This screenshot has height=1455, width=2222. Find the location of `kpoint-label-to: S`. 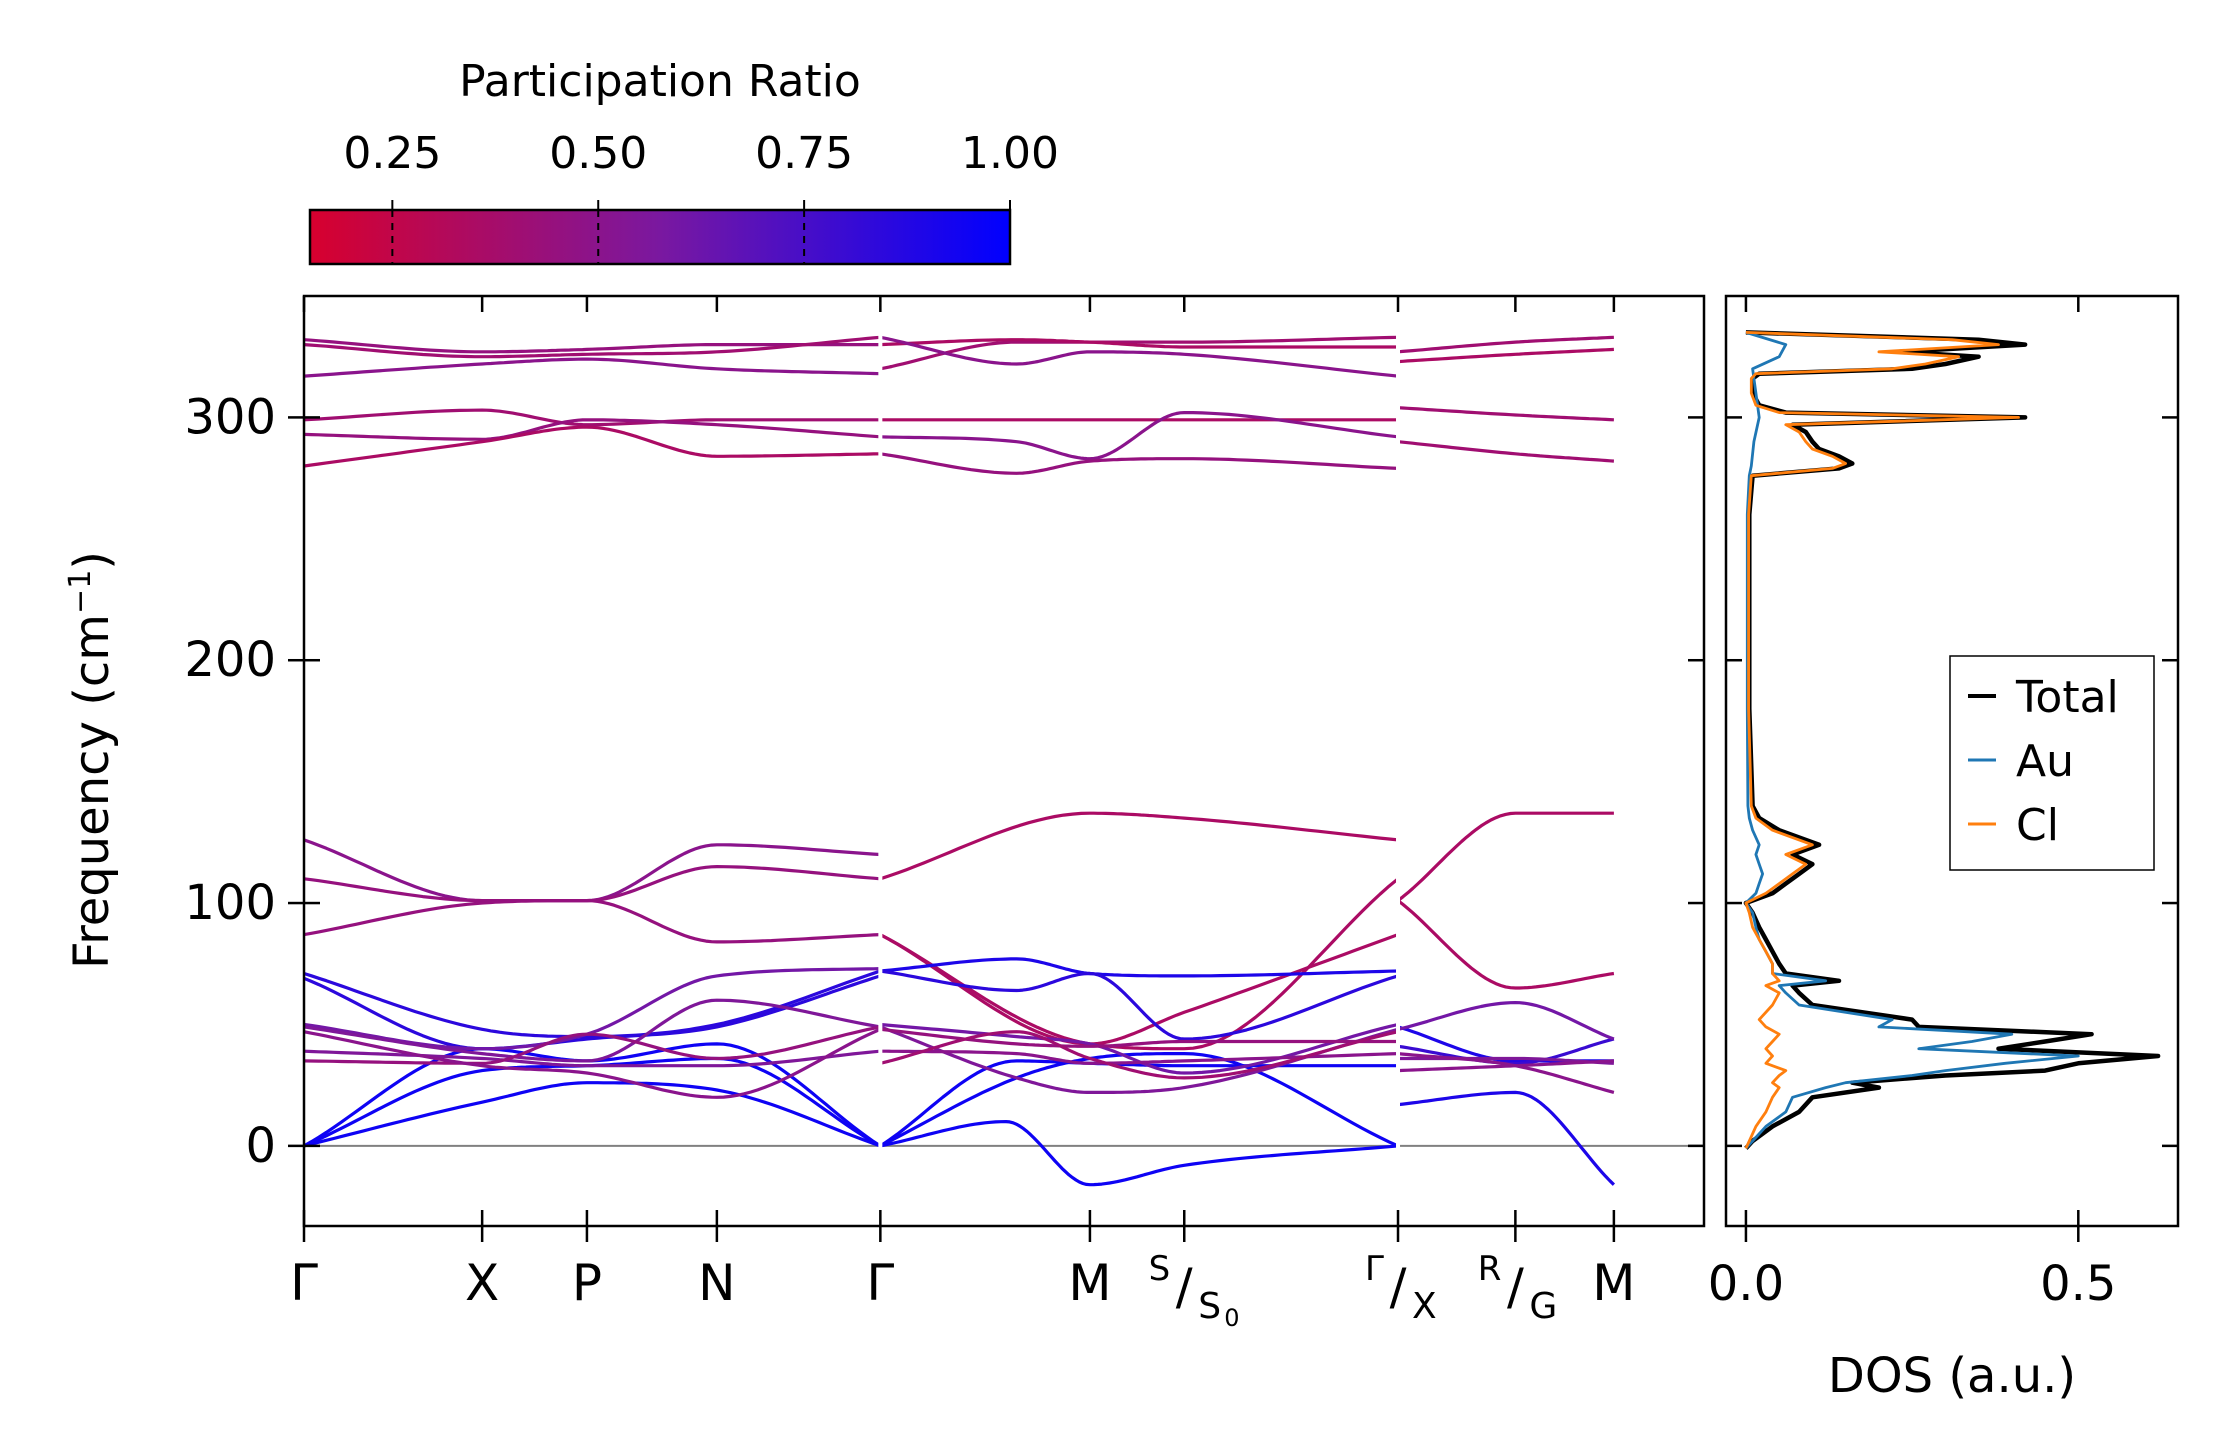

kpoint-label-to: S is located at coordinates (1209, 1306).